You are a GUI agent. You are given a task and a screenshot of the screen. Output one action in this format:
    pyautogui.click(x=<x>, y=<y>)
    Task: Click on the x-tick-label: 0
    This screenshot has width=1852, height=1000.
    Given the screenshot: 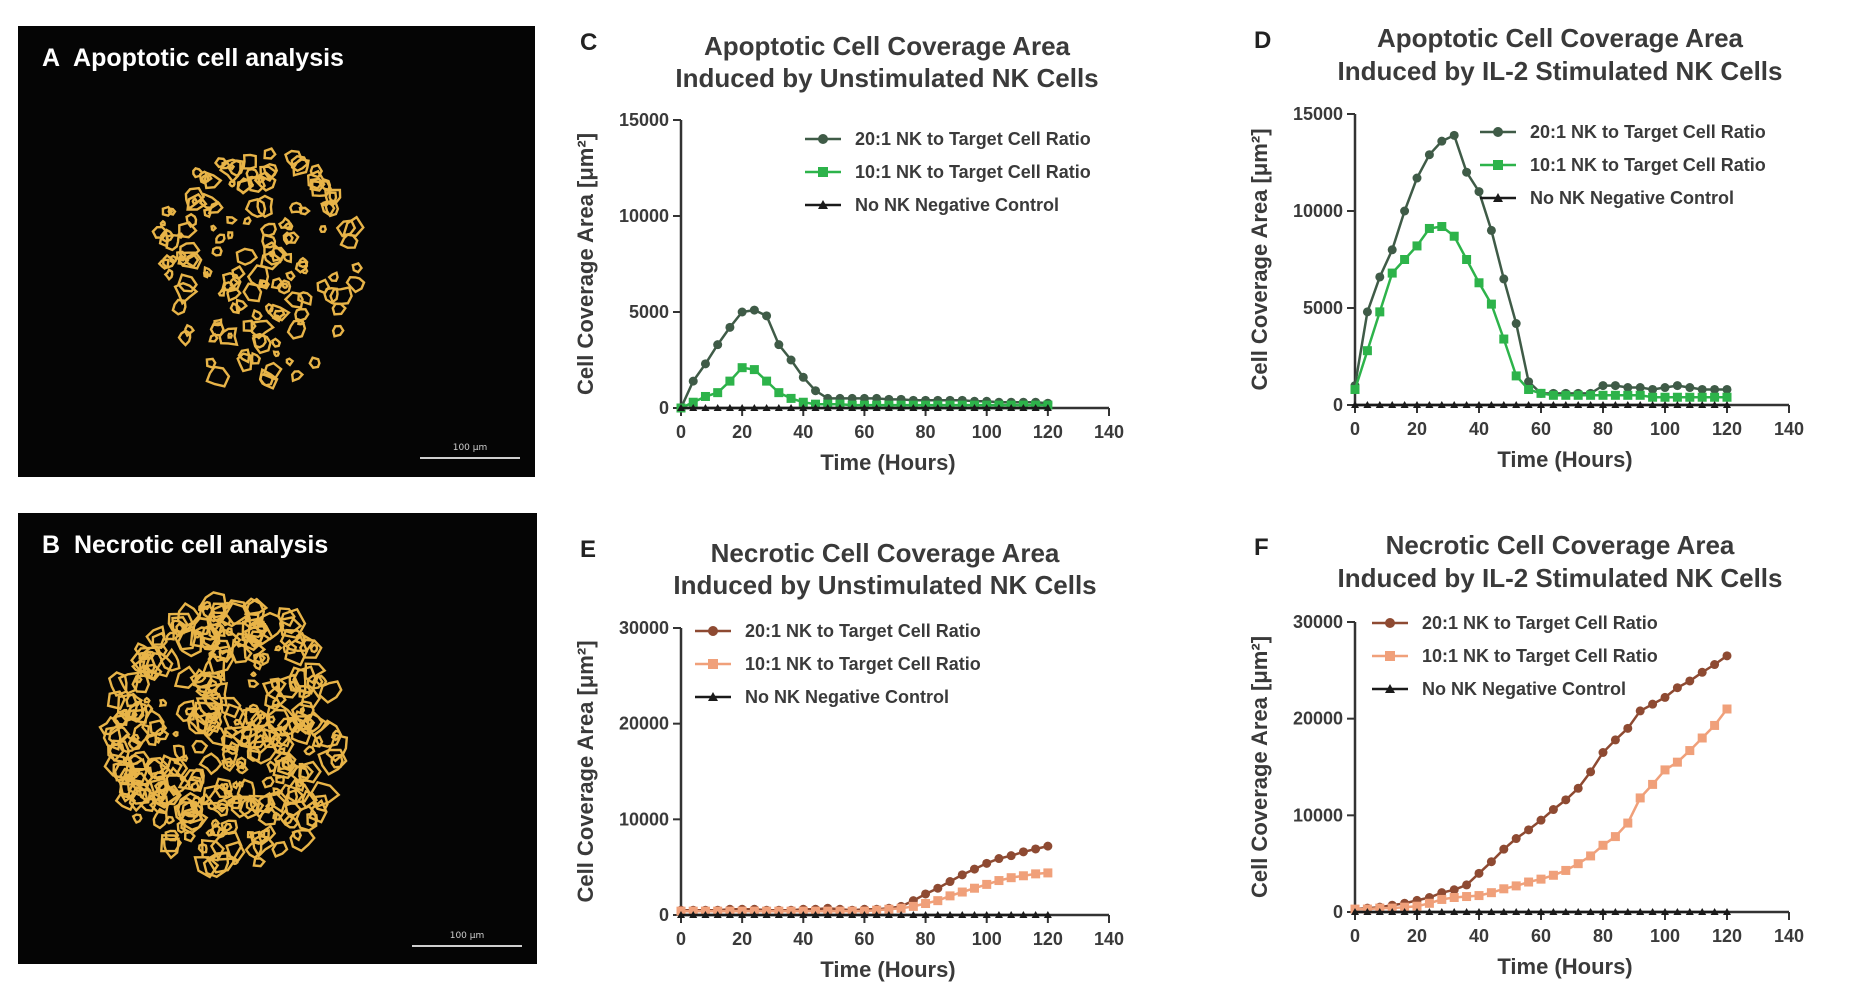 What is the action you would take?
    pyautogui.click(x=1355, y=936)
    